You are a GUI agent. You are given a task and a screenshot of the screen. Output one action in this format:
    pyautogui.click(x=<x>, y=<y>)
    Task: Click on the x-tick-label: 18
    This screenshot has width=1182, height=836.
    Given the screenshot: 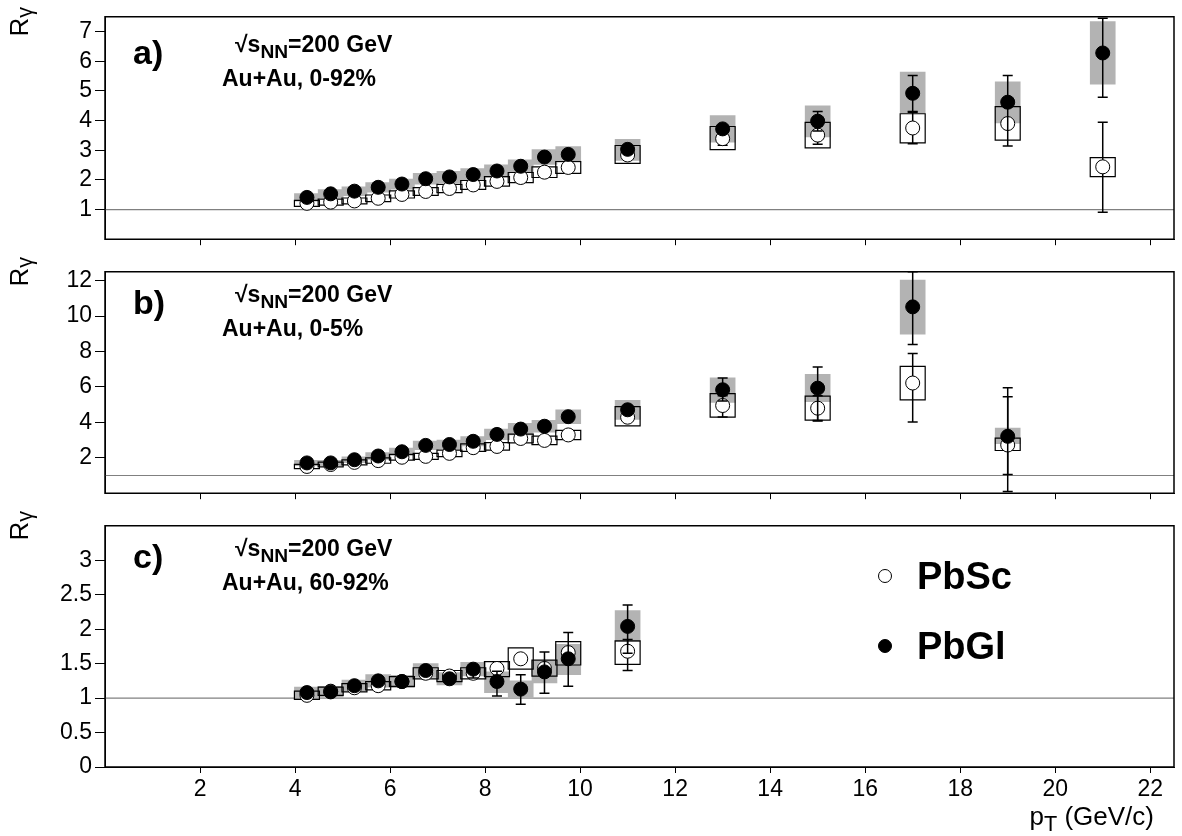 What is the action you would take?
    pyautogui.click(x=960, y=788)
    